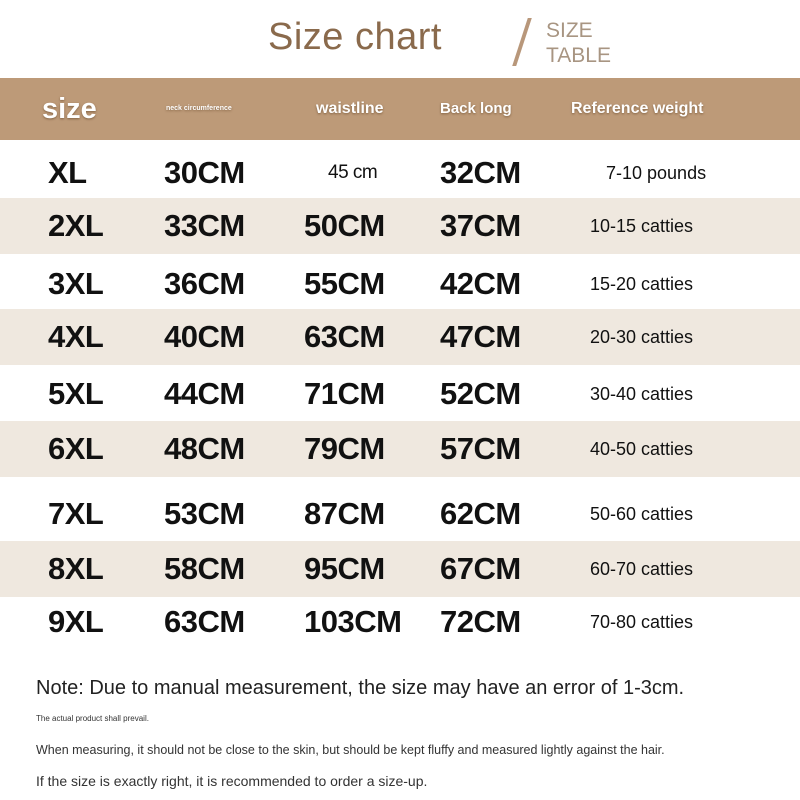  Describe the element at coordinates (353, 172) in the screenshot. I see `cell-waistline: 45 cm` at that location.